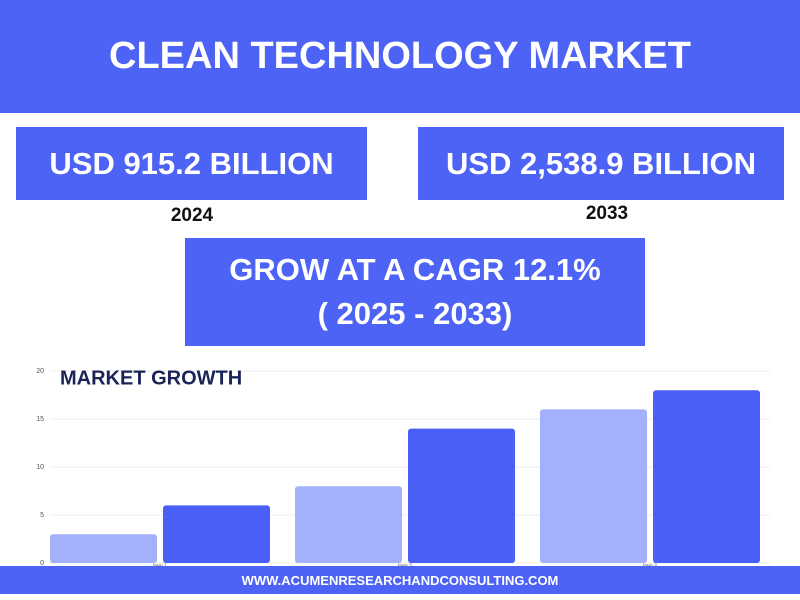 Image resolution: width=800 pixels, height=600 pixels. I want to click on stat-amount: USD 915.2 BILLION, so click(191, 163).